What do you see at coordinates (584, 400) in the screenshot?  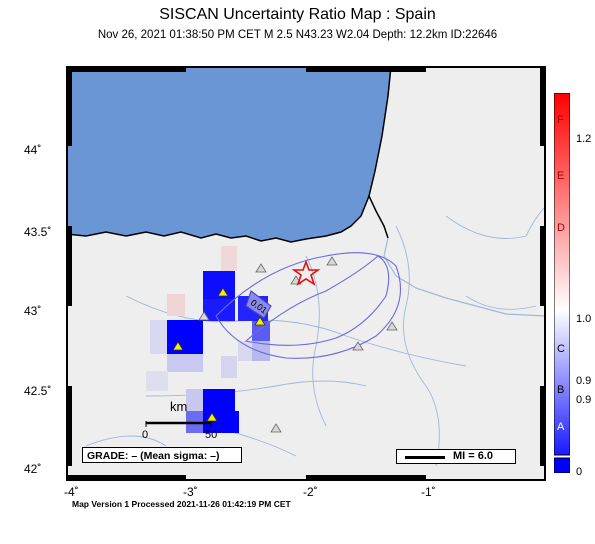 I see `colorbar-tick-0-9b: 0.9` at bounding box center [584, 400].